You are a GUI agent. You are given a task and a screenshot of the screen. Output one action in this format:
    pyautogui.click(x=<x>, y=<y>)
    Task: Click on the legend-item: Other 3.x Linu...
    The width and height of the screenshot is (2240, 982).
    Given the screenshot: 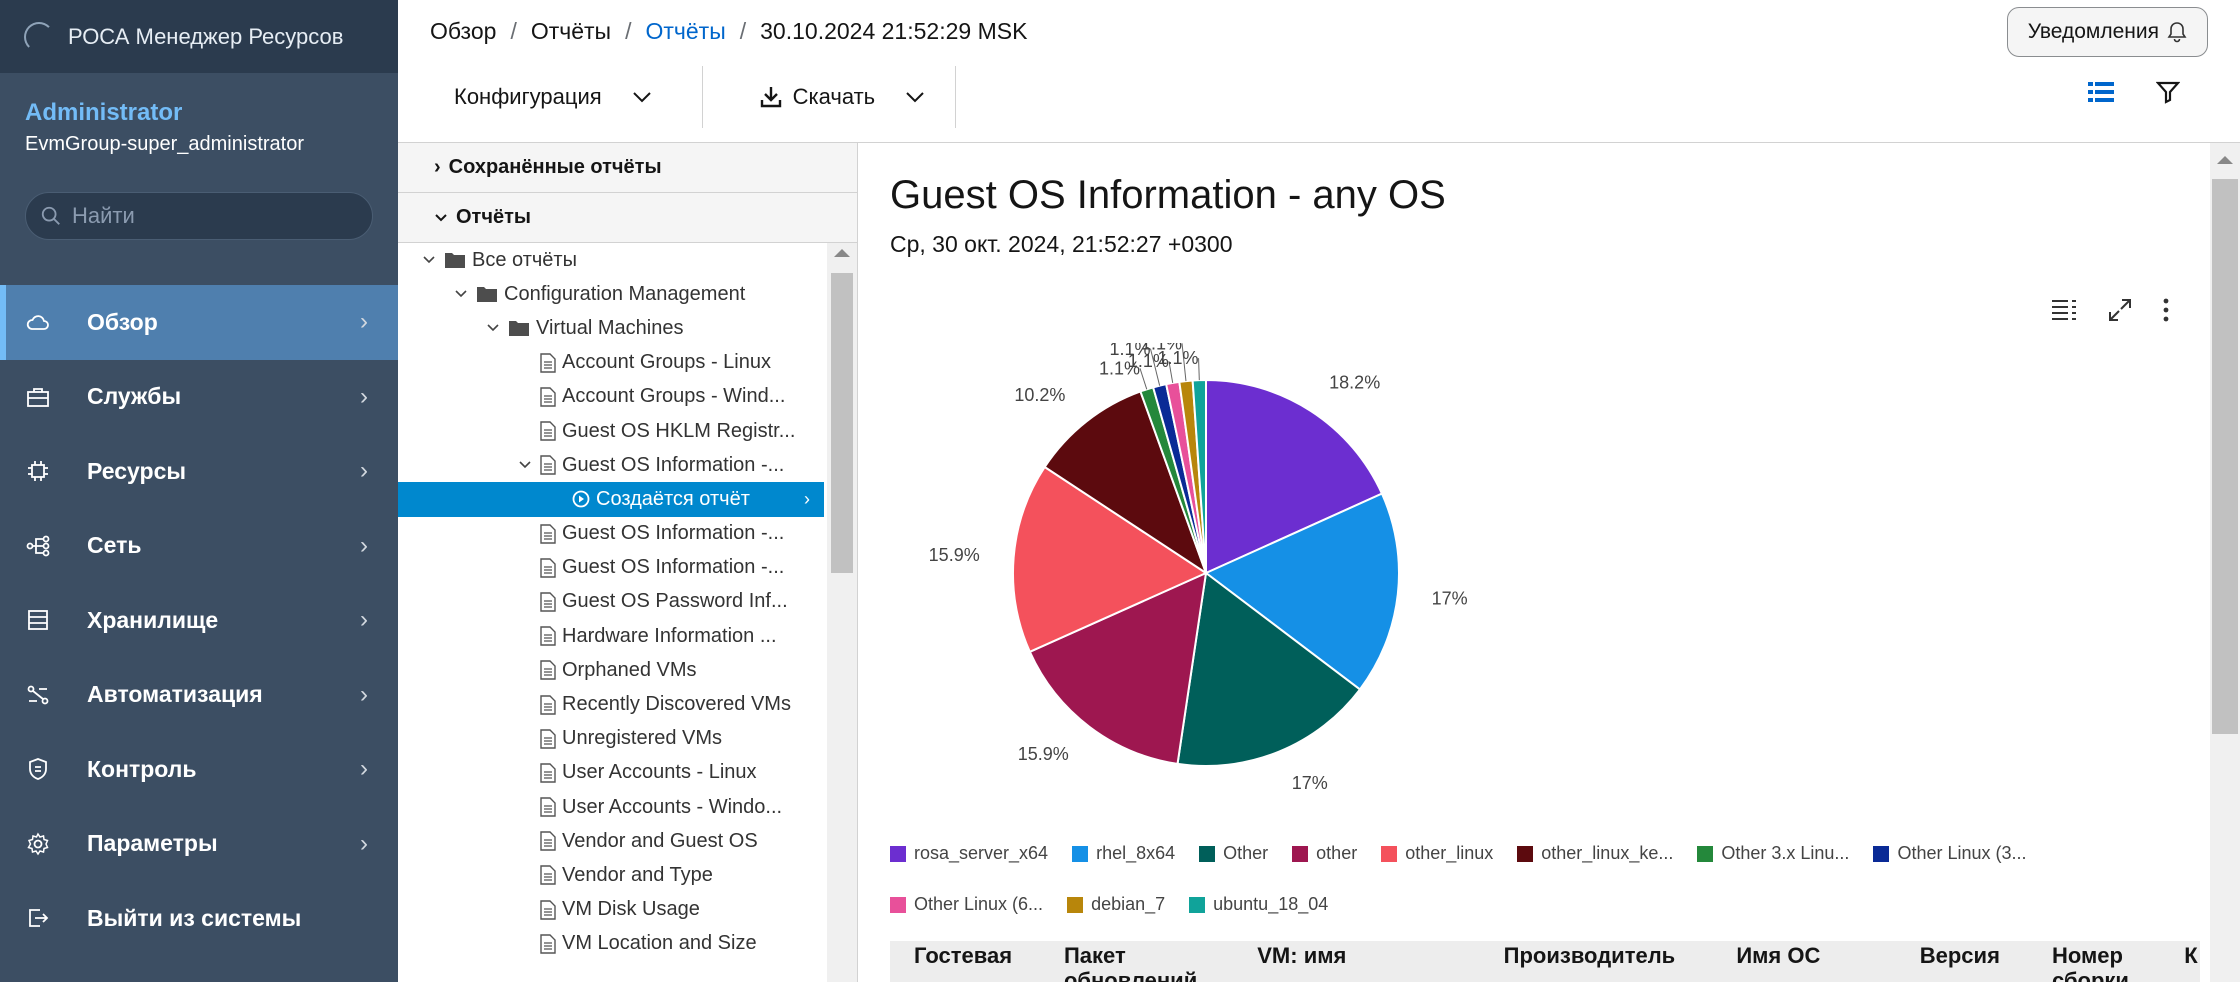 What is the action you would take?
    pyautogui.click(x=1773, y=853)
    